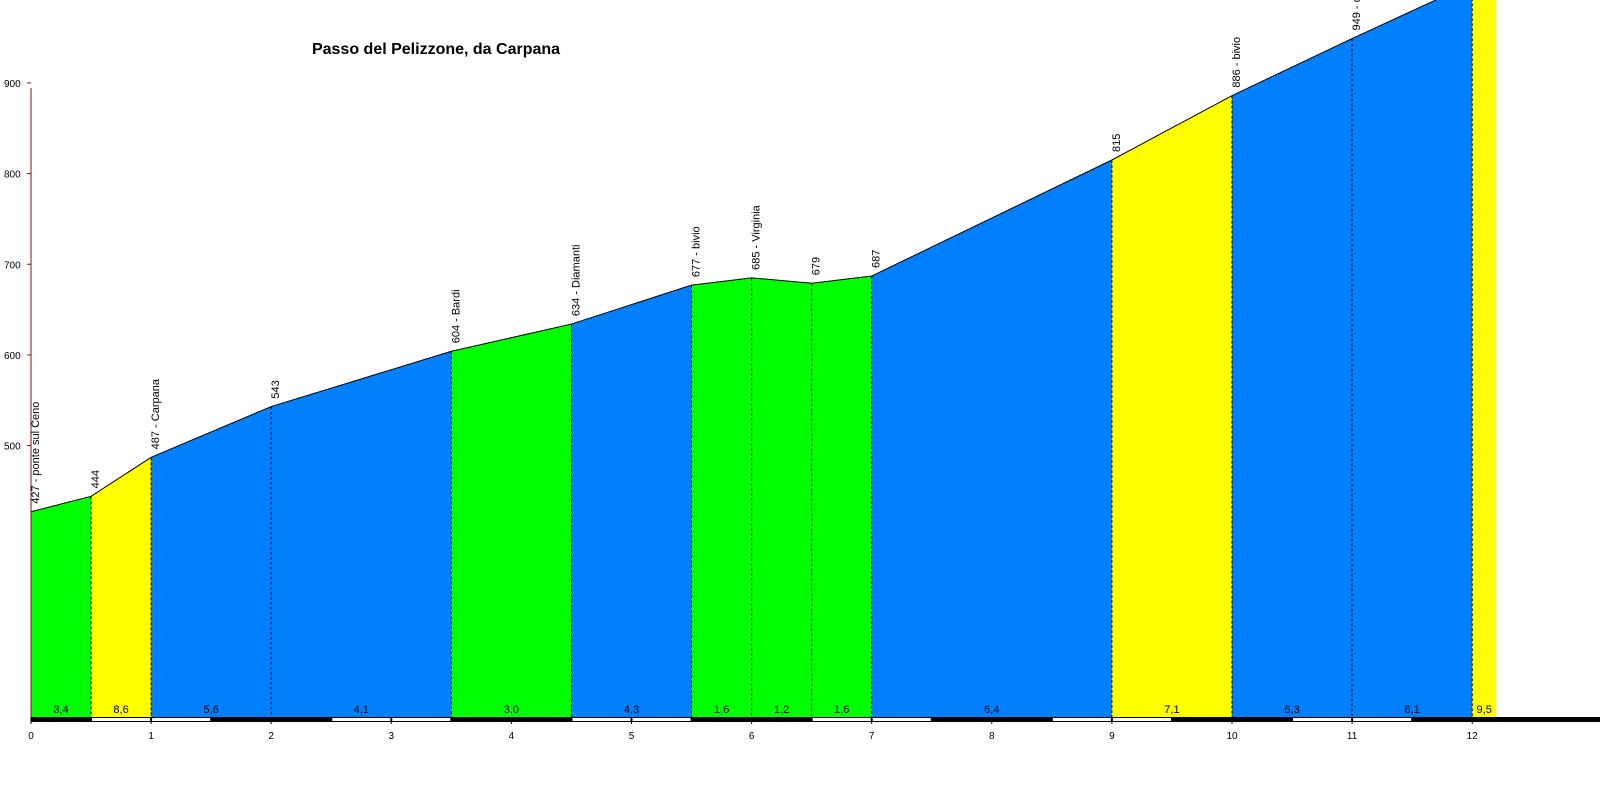  Describe the element at coordinates (817, 266) in the screenshot. I see `point-label: 679` at that location.